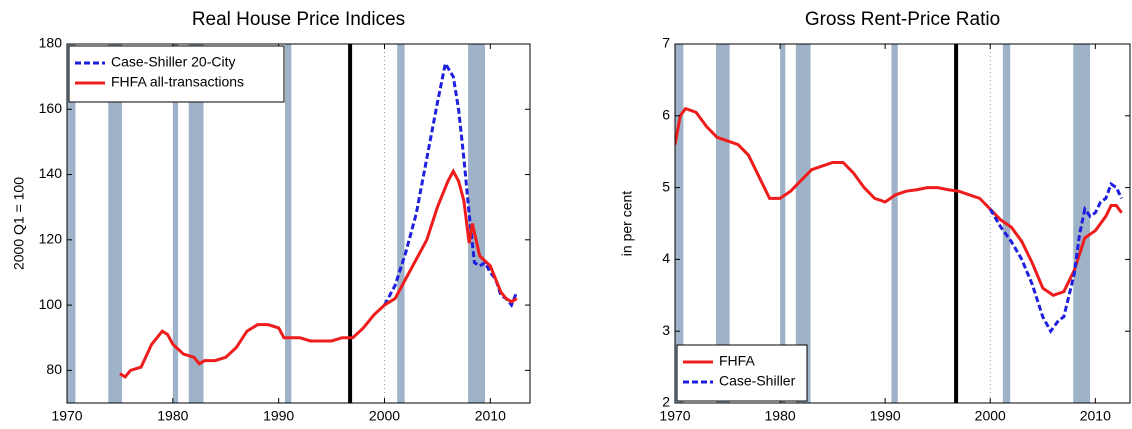 This screenshot has height=429, width=1132. What do you see at coordinates (54, 369) in the screenshot?
I see `y-tick-label: 80` at bounding box center [54, 369].